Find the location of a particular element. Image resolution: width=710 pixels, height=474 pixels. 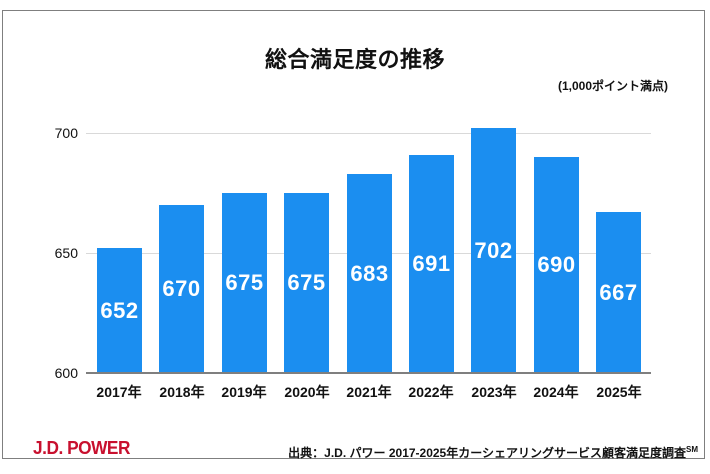

source-superscript: SM is located at coordinates (692, 449).